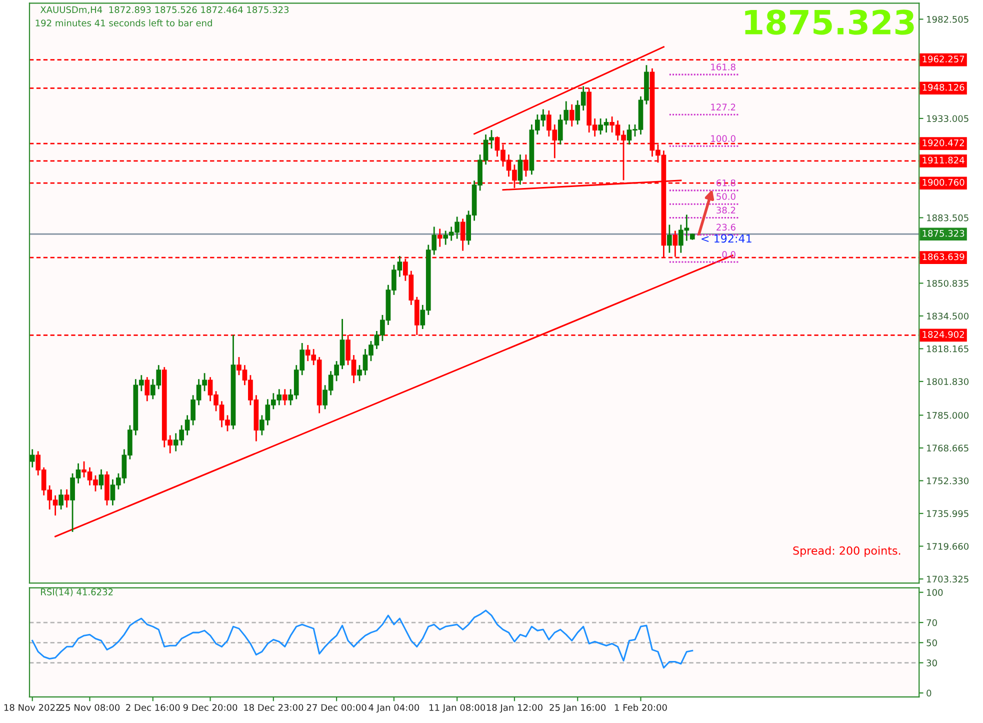  What do you see at coordinates (943, 182) in the screenshot?
I see `ref-line-label: 1900.760` at bounding box center [943, 182].